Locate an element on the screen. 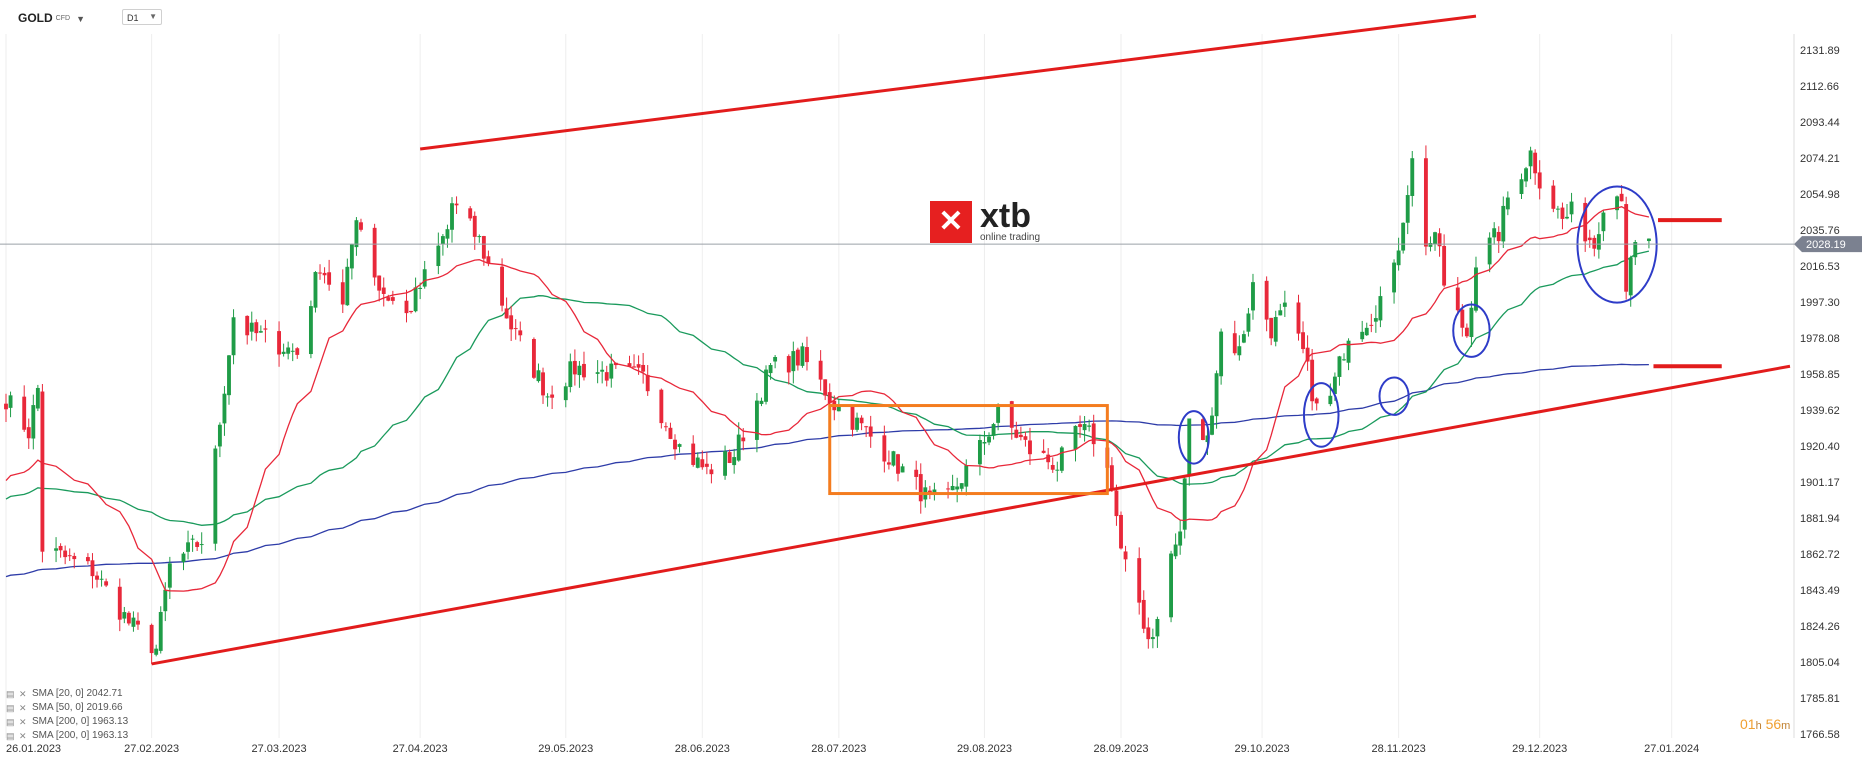 The height and width of the screenshot is (772, 1866). timeframe-label: D1 is located at coordinates (133, 18).